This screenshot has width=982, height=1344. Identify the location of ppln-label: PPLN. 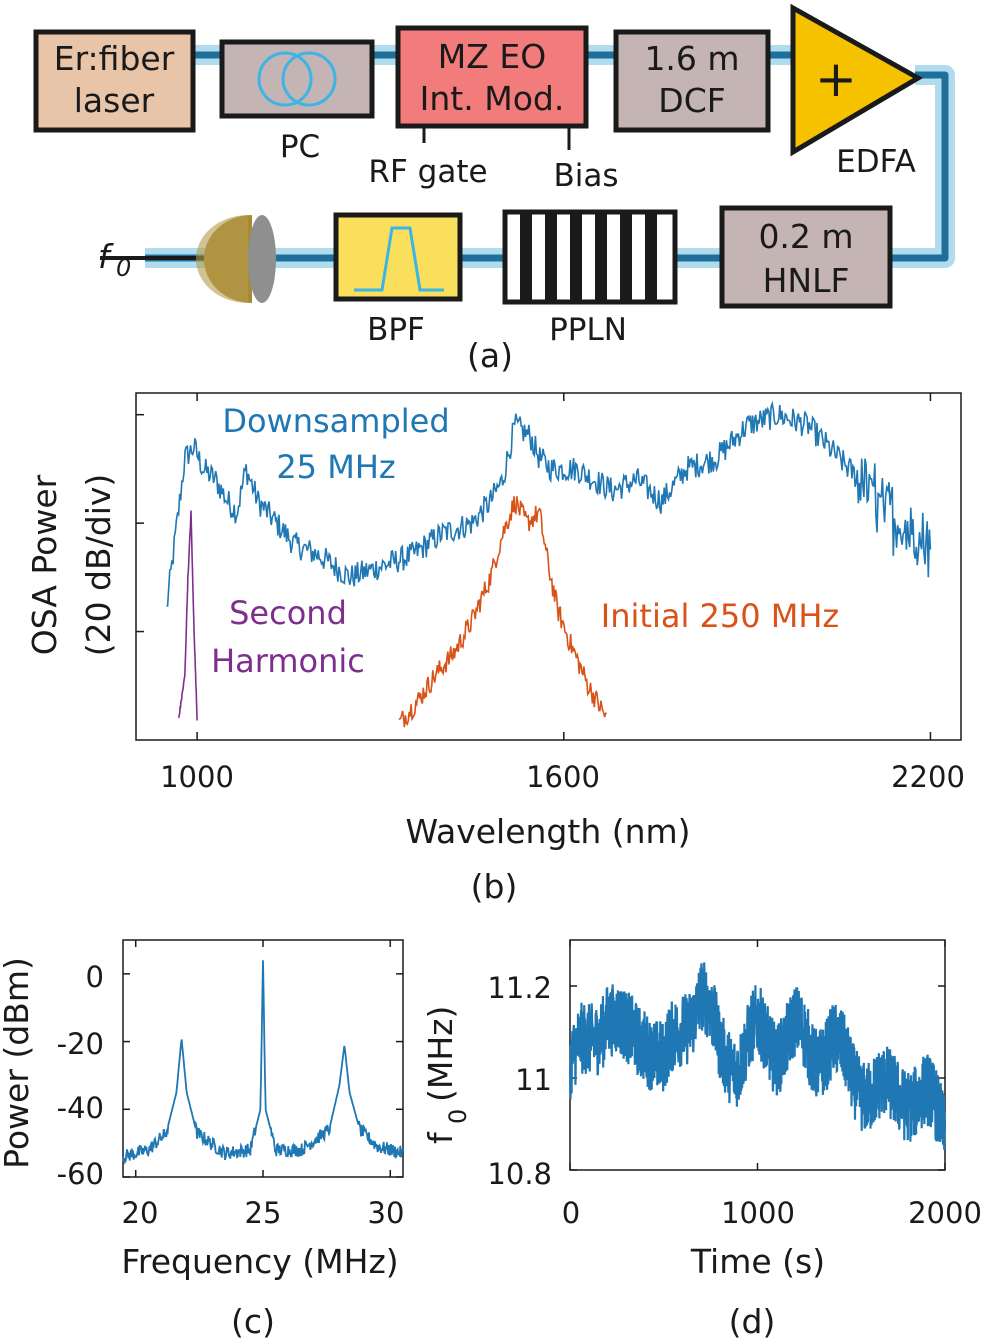
(588, 330).